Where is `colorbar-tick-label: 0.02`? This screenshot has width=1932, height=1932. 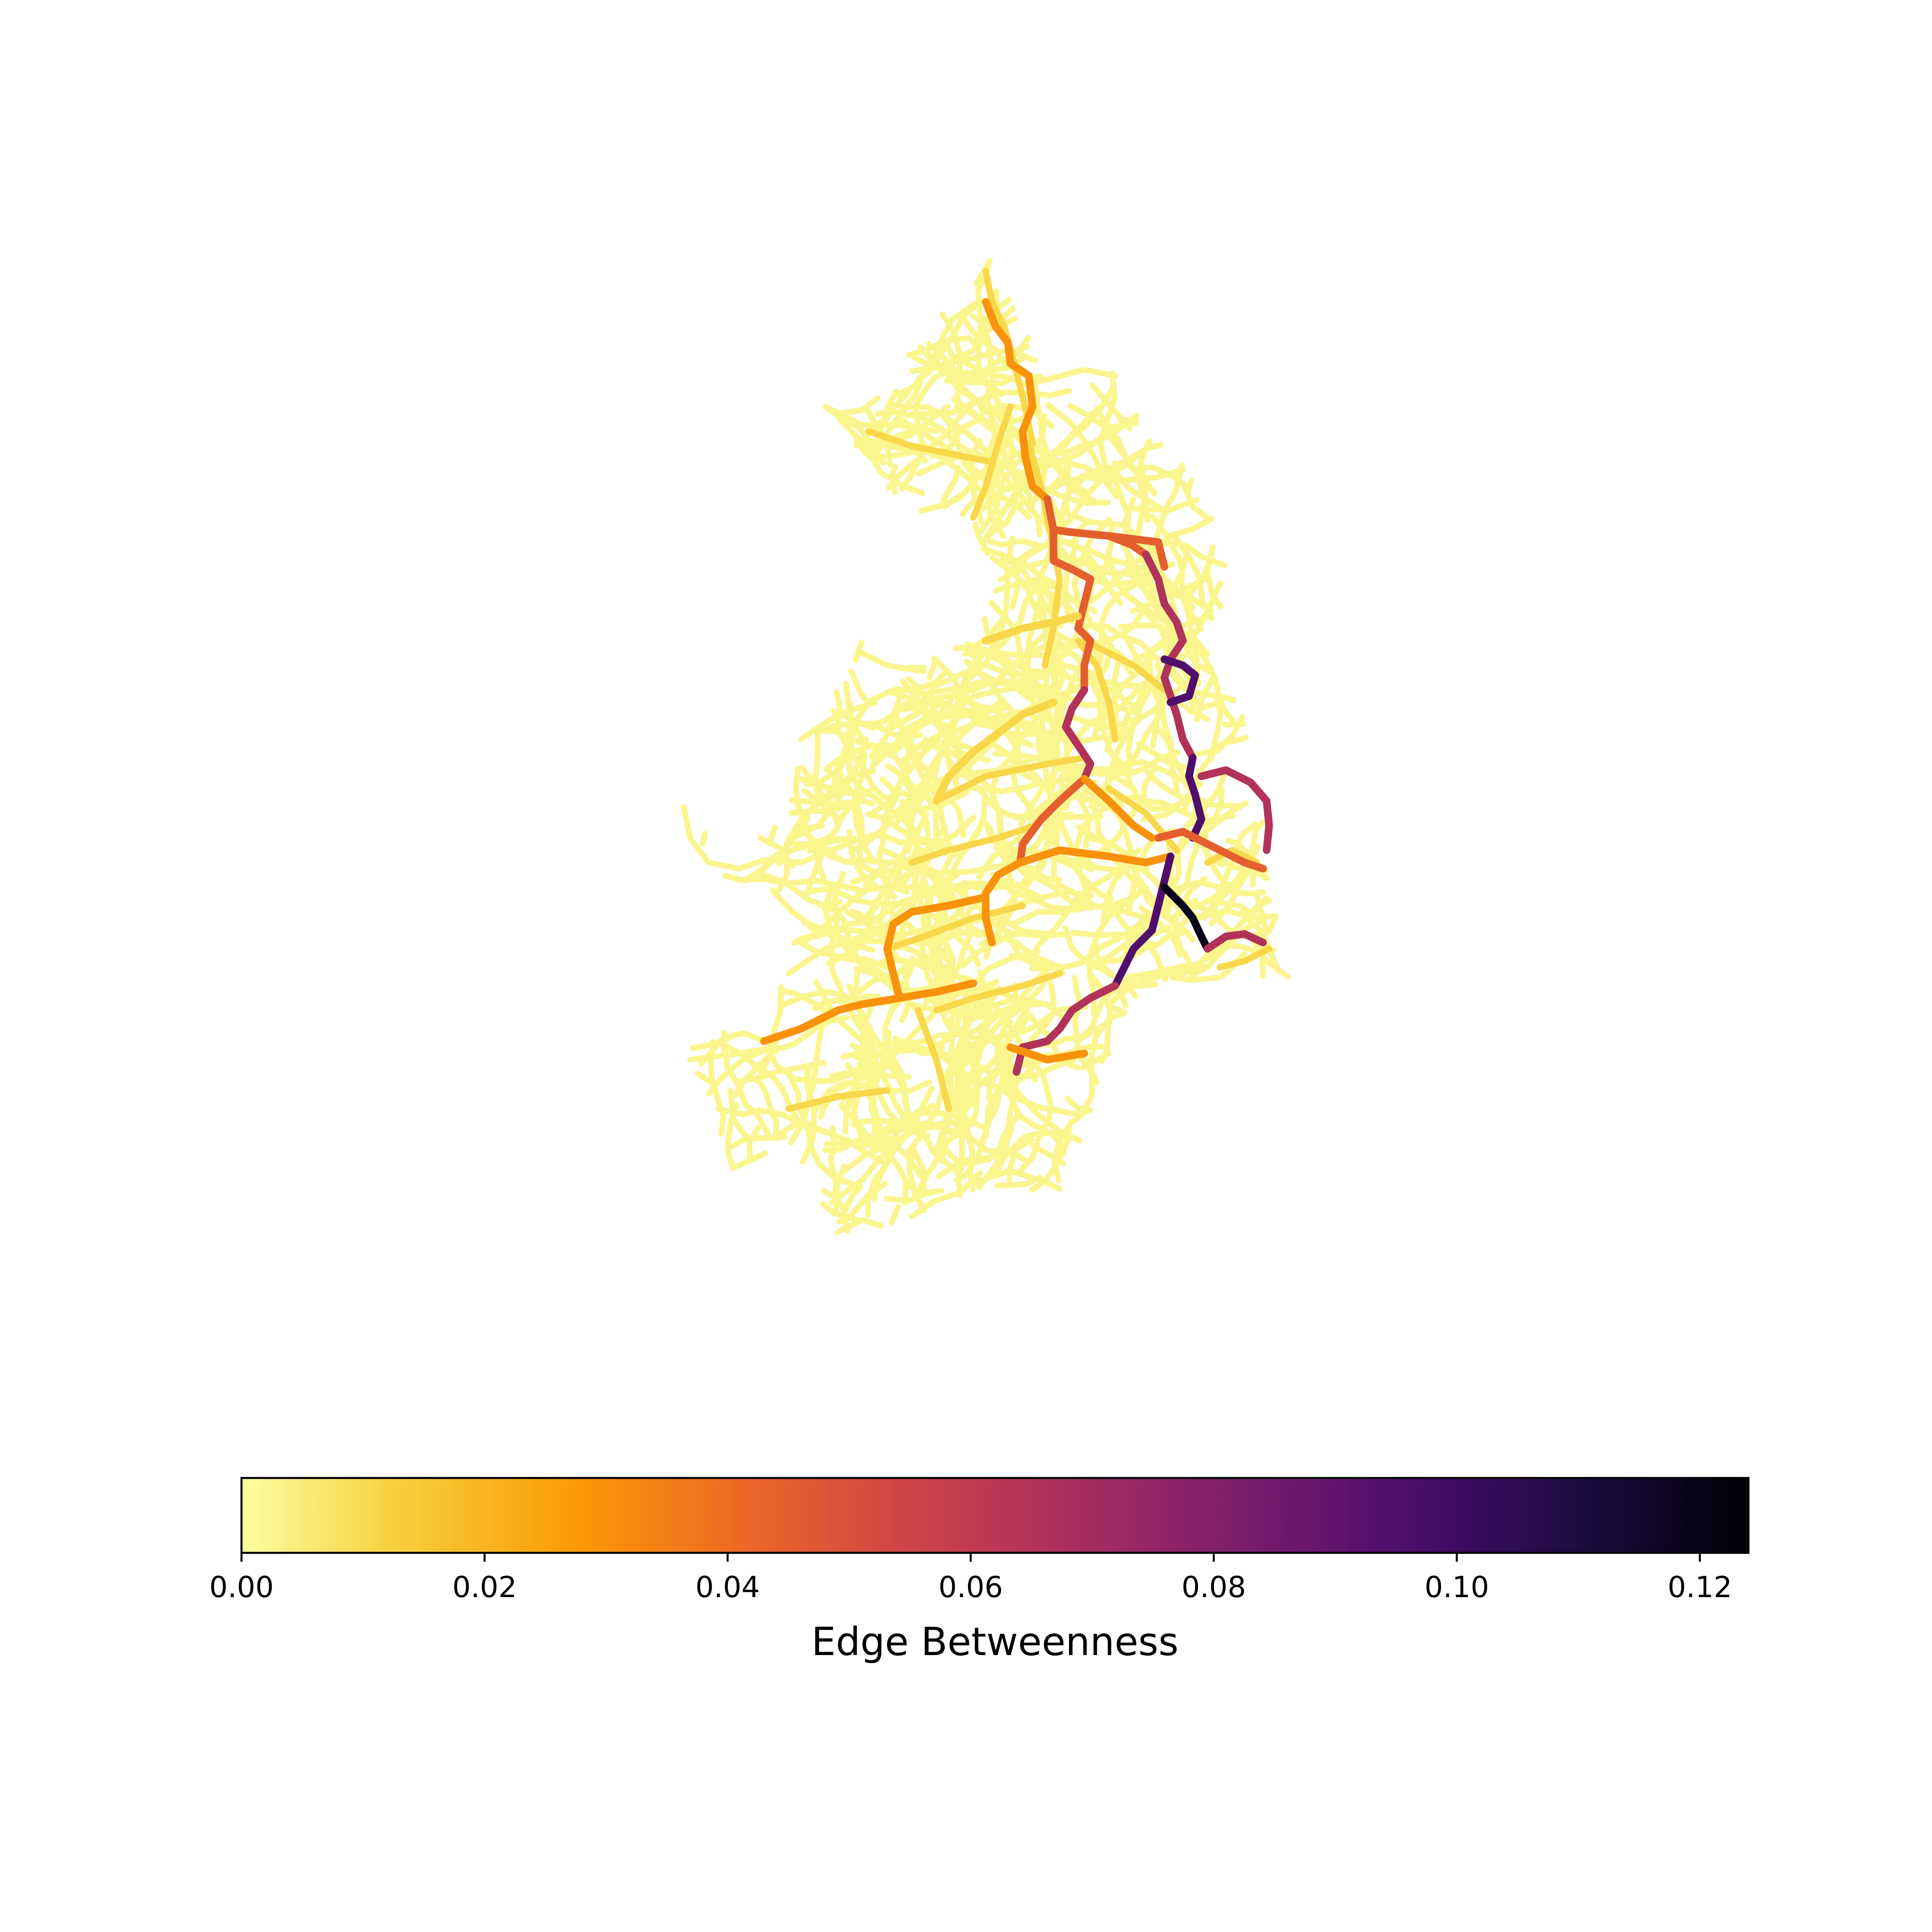 colorbar-tick-label: 0.02 is located at coordinates (484, 1587).